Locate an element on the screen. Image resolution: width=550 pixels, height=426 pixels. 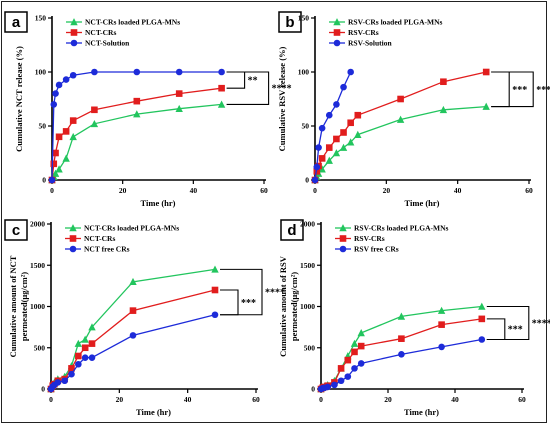
y-tick-label: 2000 is located at coordinates (37, 224).